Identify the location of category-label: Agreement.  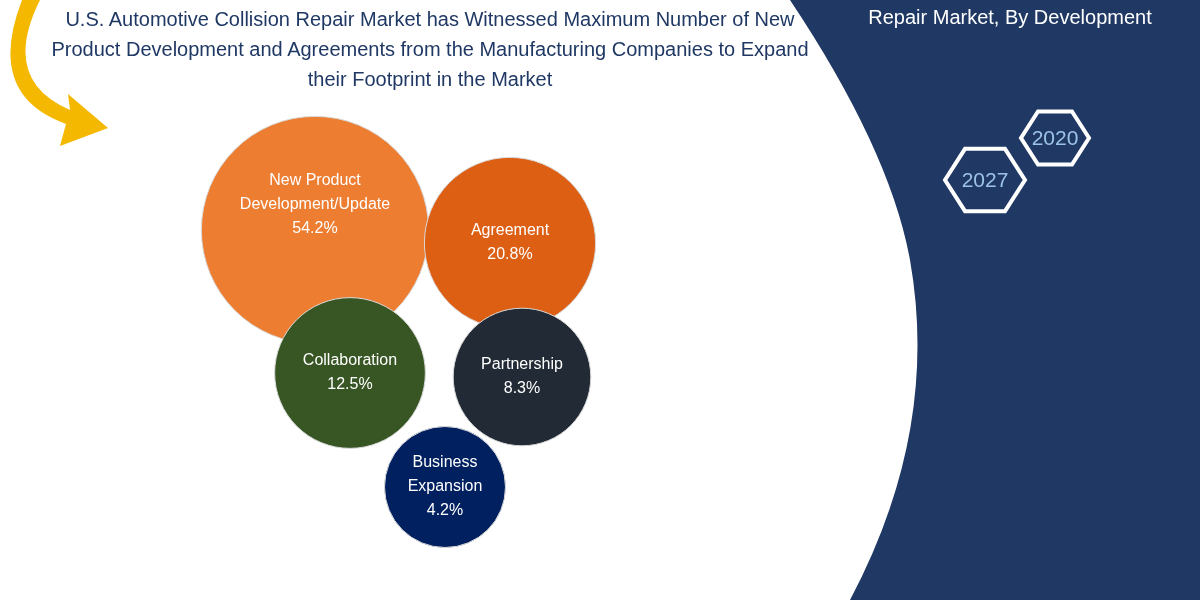
(510, 230).